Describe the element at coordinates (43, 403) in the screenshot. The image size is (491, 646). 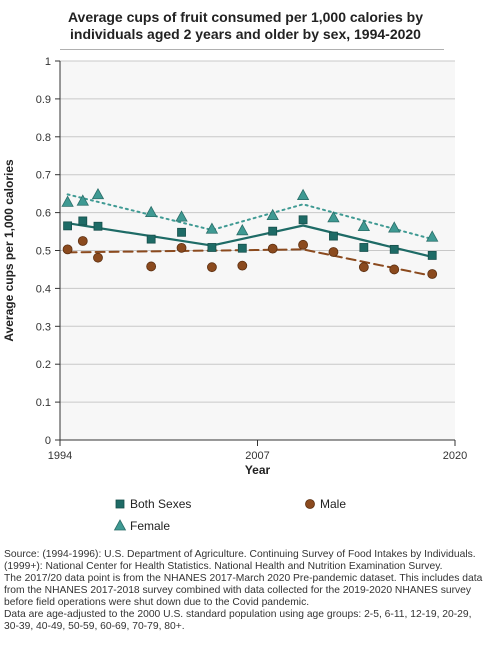
I see `y-tick-label: 0.1` at that location.